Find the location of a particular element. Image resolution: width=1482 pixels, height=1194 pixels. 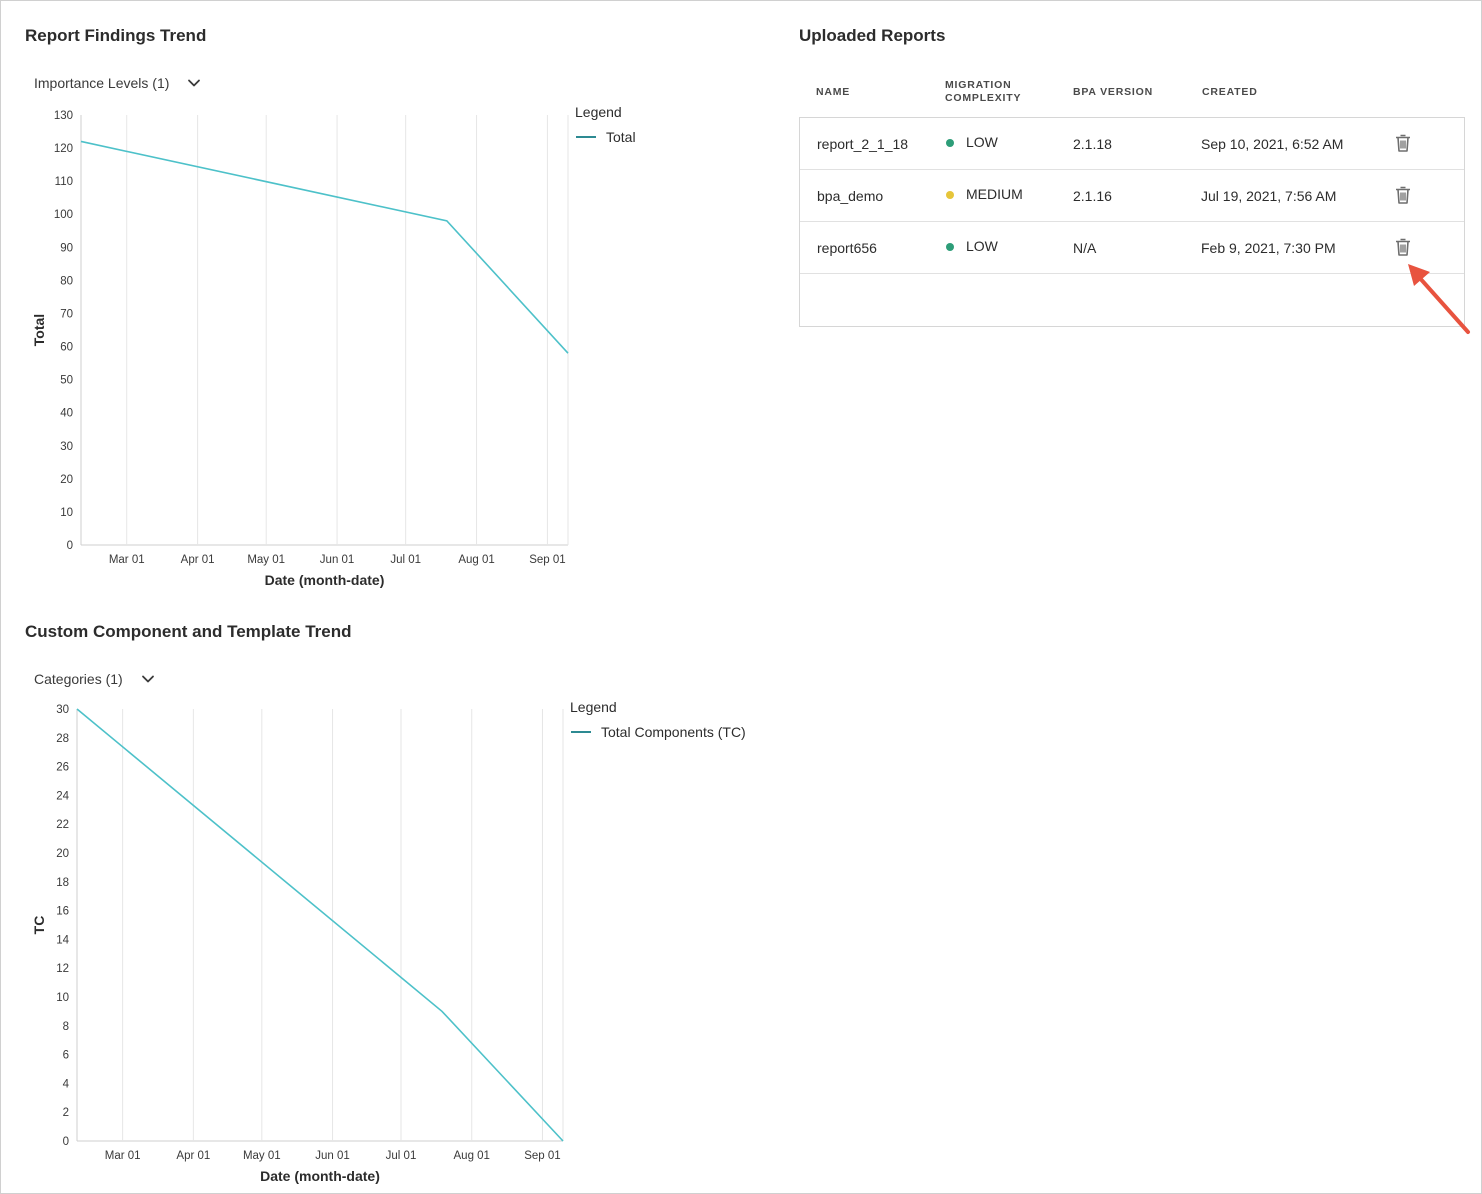

y-tick-label: 110 is located at coordinates (64, 182).